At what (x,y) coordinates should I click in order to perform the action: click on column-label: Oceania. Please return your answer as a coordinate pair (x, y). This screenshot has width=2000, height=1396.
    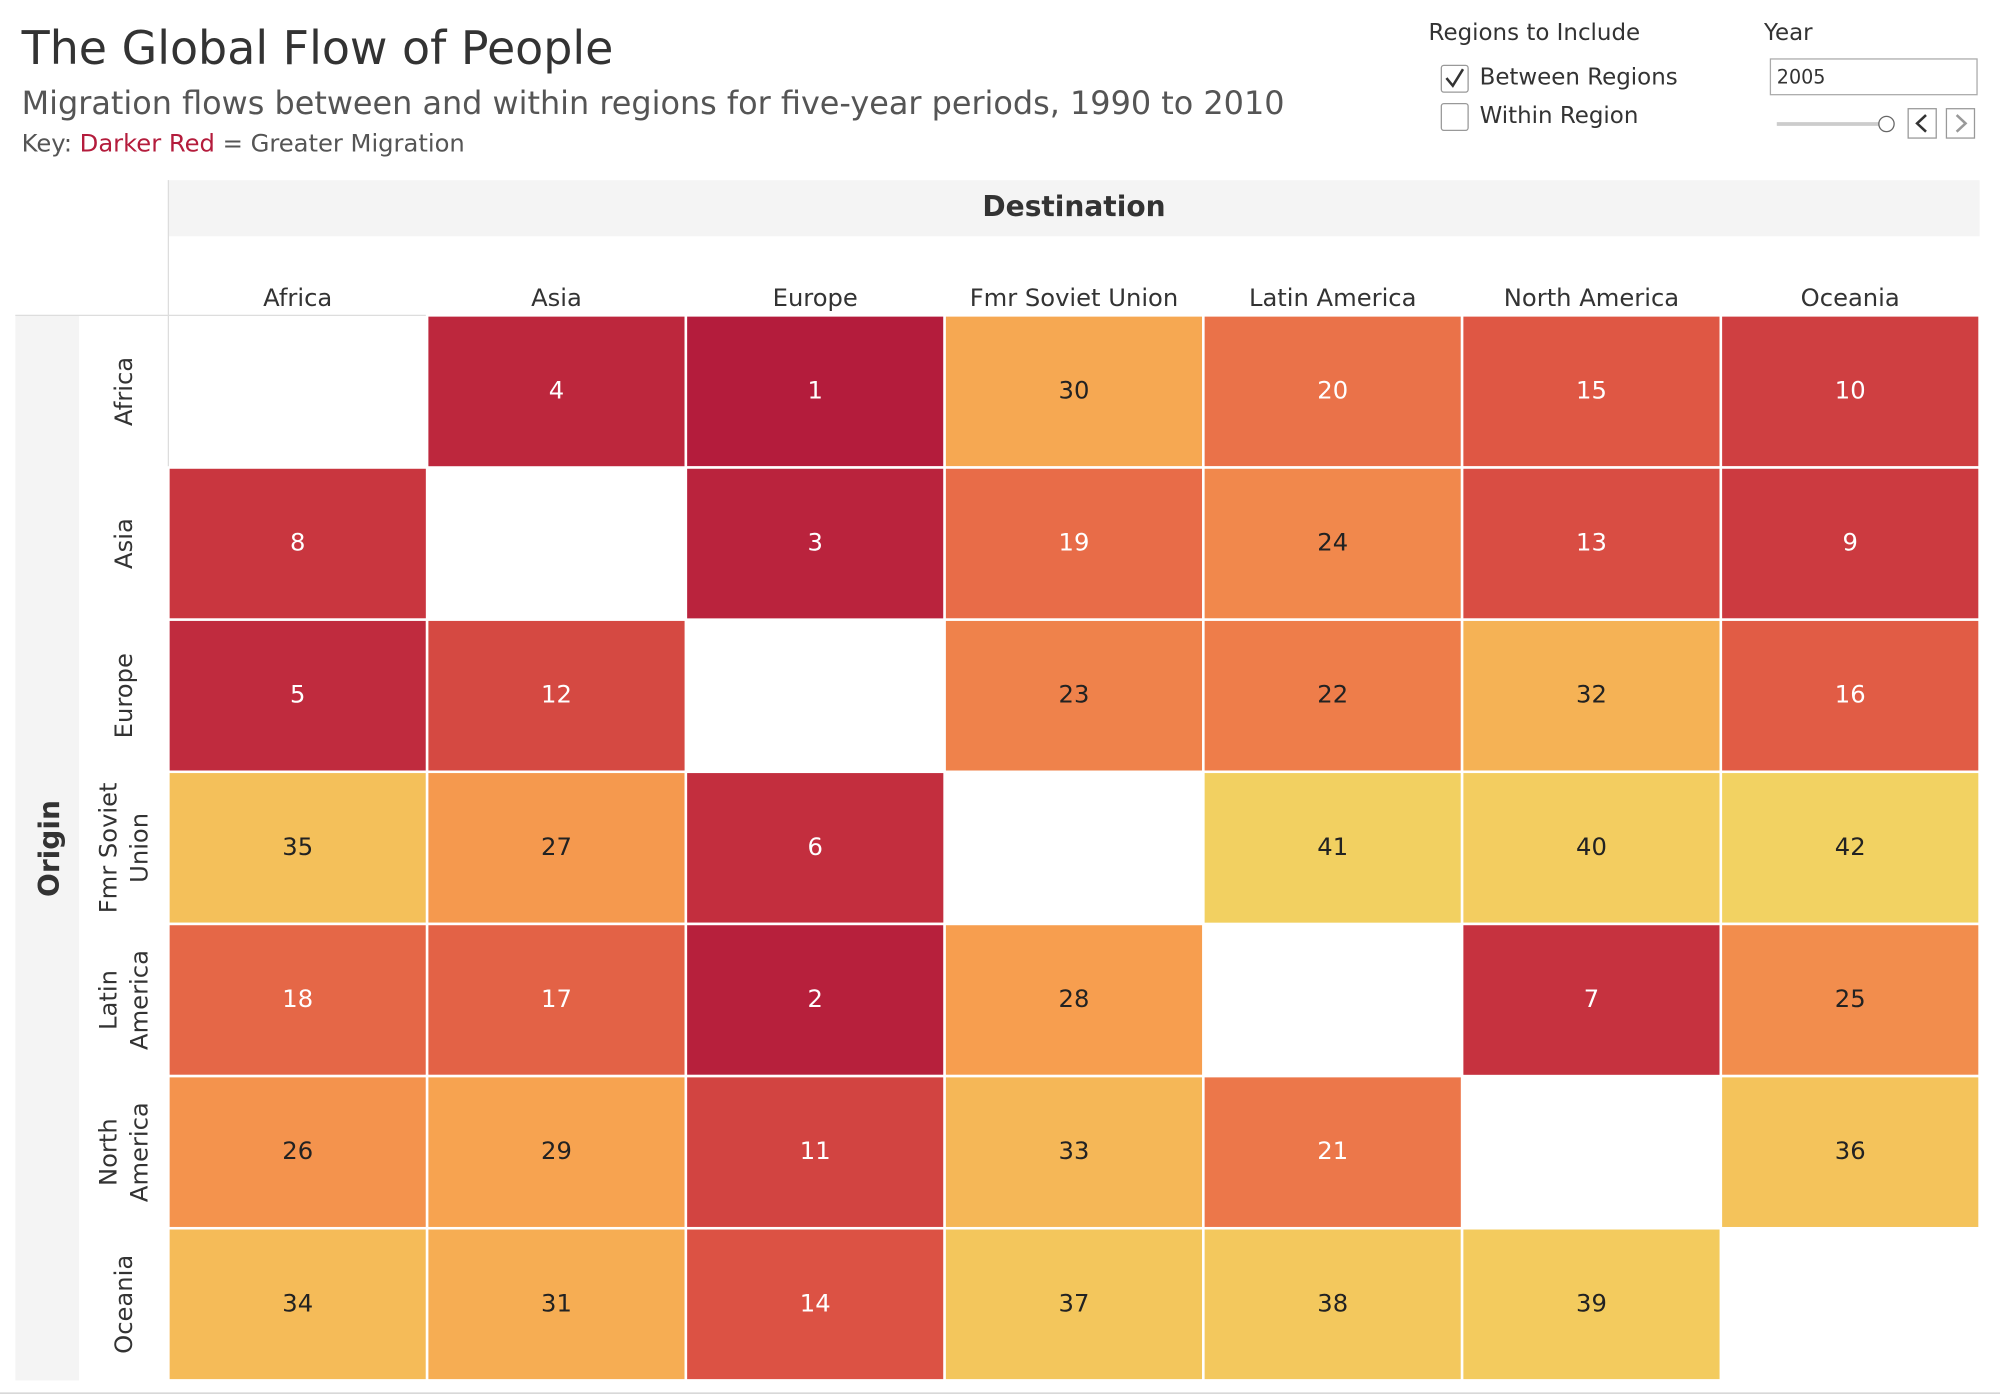
    Looking at the image, I should click on (1850, 298).